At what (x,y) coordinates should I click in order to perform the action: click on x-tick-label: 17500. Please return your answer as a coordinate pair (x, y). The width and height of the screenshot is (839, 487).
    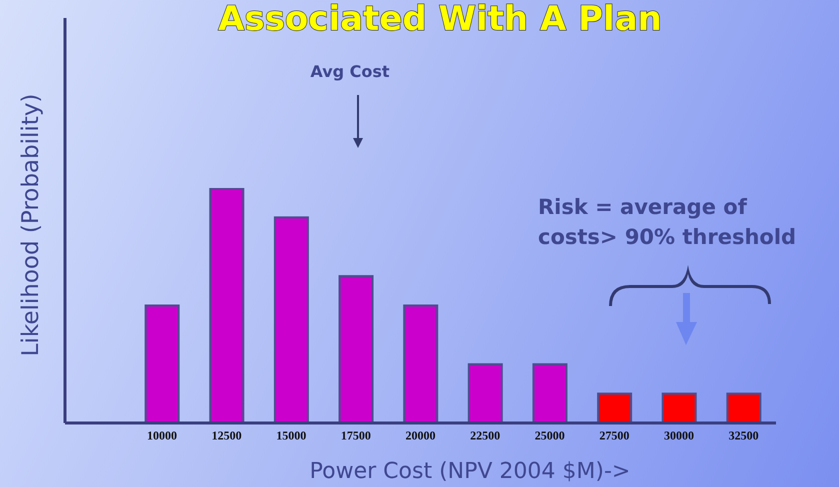
    Looking at the image, I should click on (355, 435).